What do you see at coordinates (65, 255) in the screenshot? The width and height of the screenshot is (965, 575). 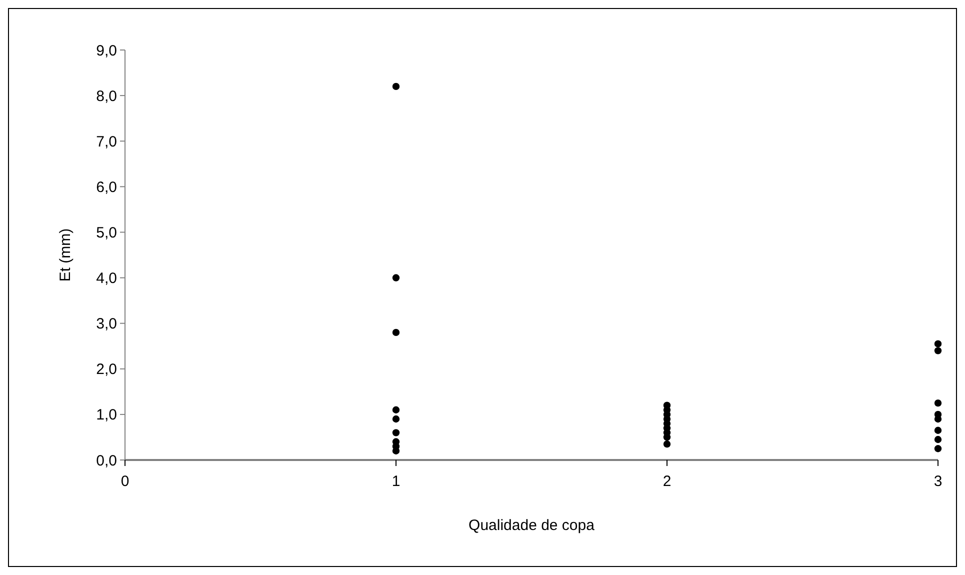 I see `y-axis-title: Et (mm)` at bounding box center [65, 255].